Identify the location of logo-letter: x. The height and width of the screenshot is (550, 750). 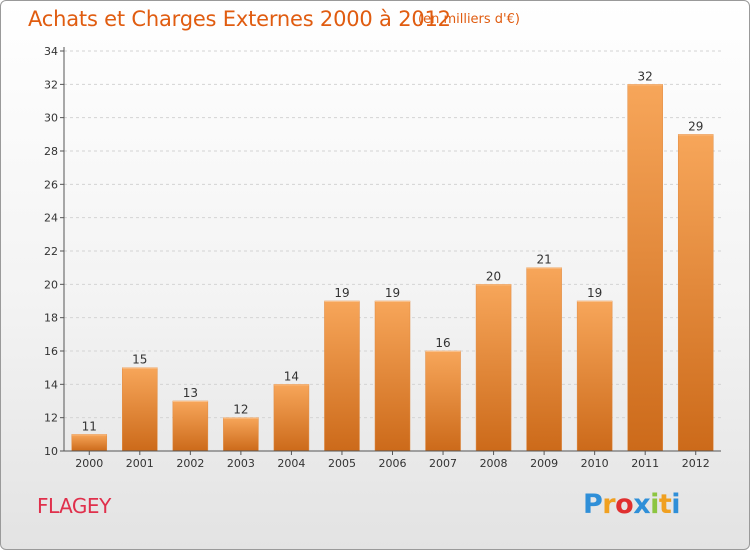
(642, 504).